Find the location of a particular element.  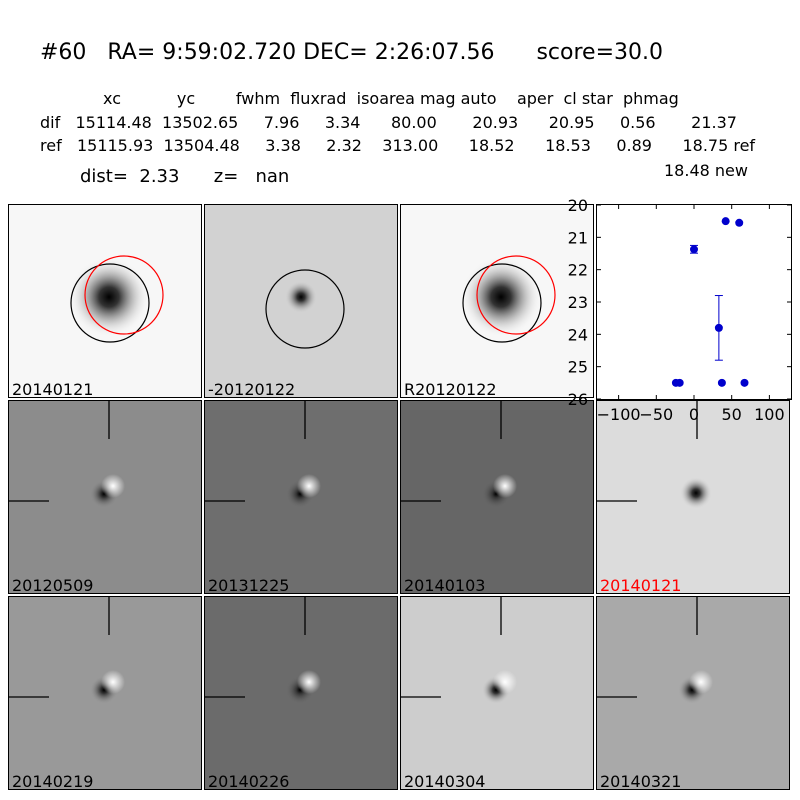

stamp-panel: -20120122 is located at coordinates (301, 301).